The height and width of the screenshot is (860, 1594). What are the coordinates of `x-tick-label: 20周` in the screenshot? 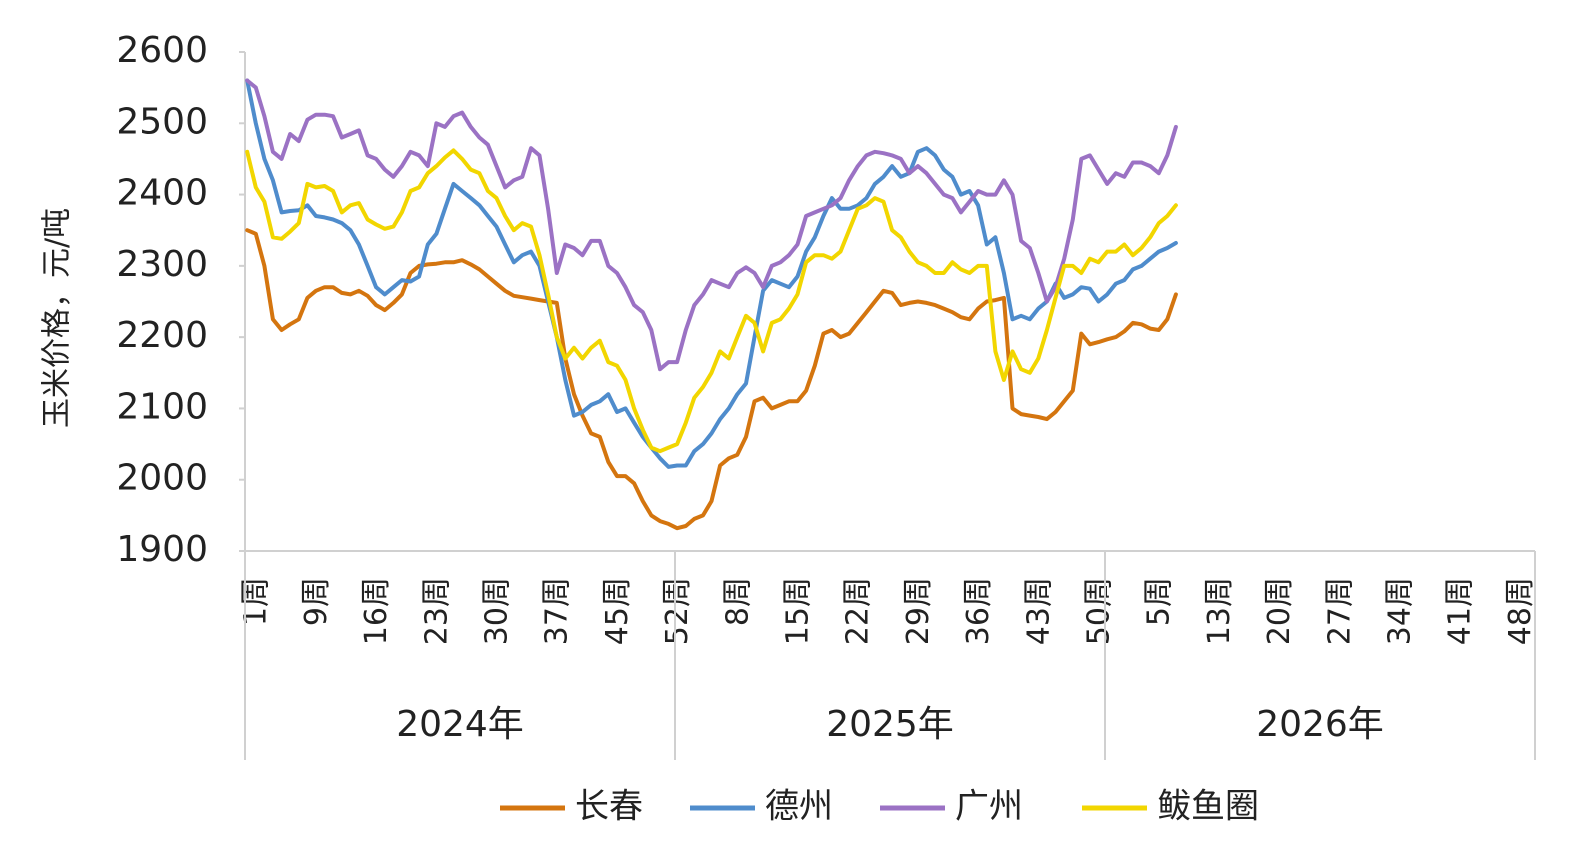 It's located at (1279, 611).